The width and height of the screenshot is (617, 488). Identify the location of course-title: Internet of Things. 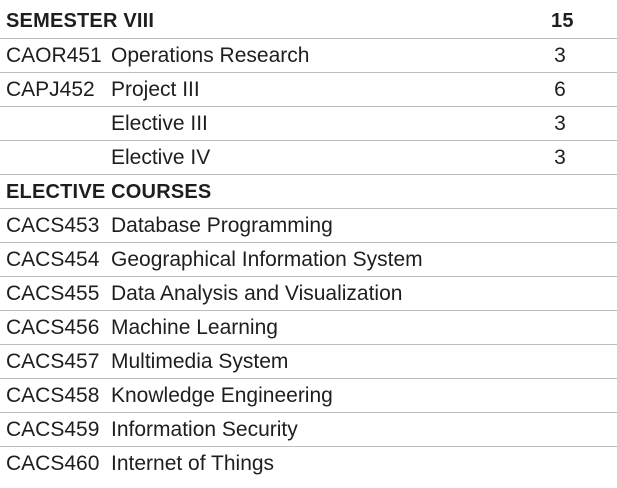
(193, 463).